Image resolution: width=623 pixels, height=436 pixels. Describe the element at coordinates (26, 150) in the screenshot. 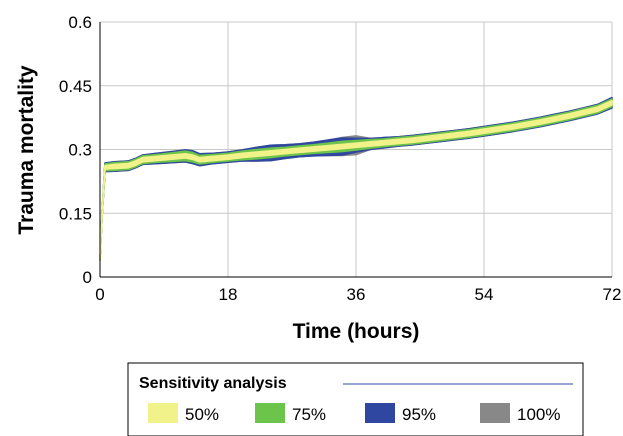

I see `y-axis-title: Trauma mortality` at that location.